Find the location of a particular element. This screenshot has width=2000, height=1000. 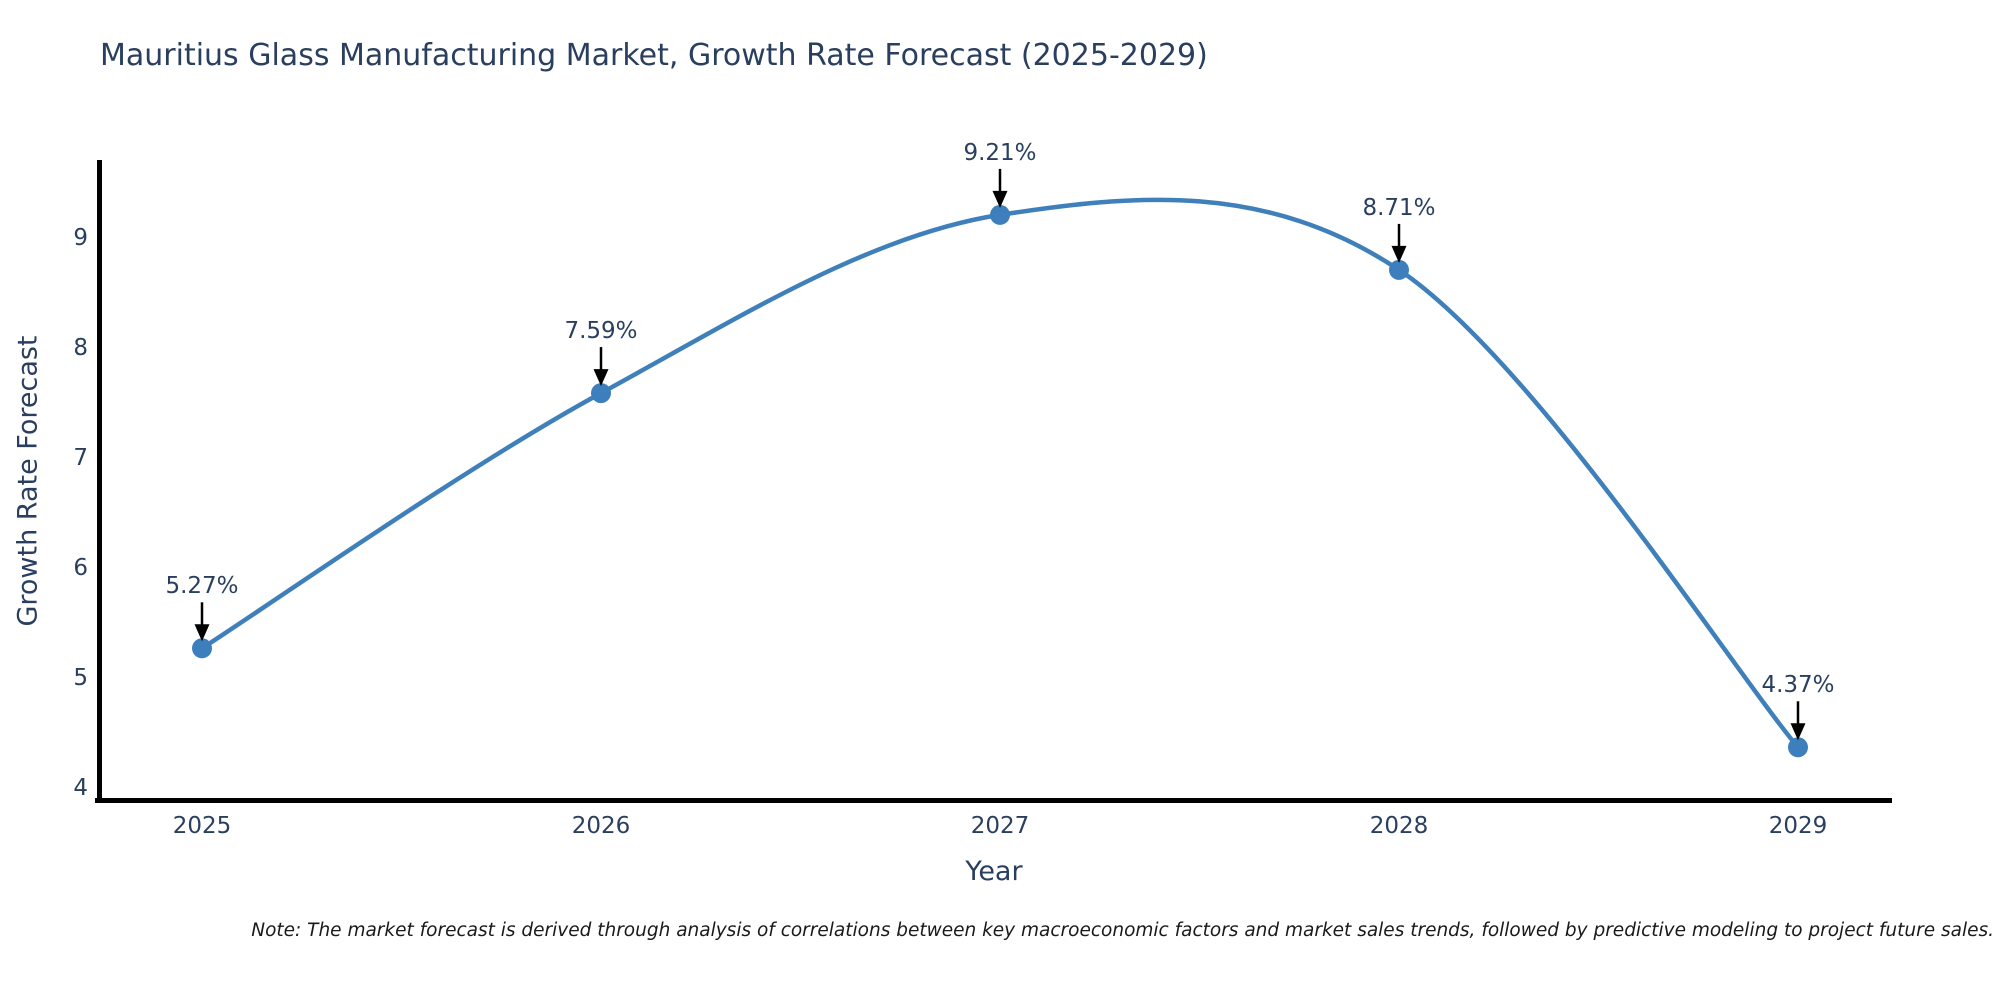

y-tick-label: 4 is located at coordinates (80, 788).